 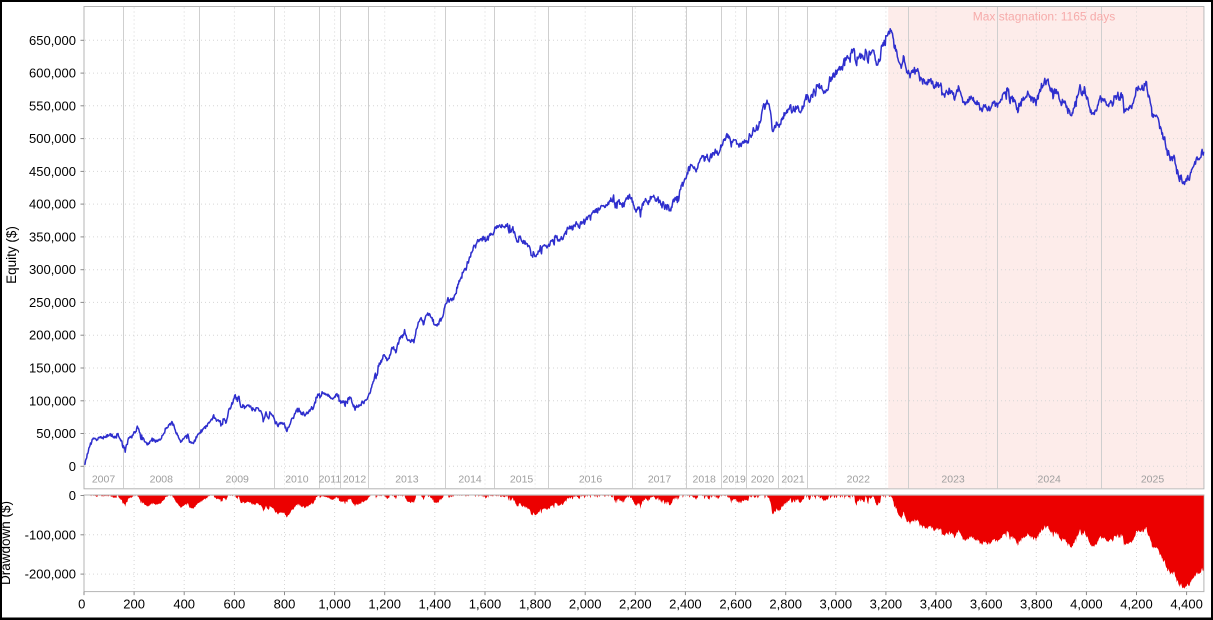 What do you see at coordinates (953, 480) in the screenshot?
I see `svg-text: 2023` at bounding box center [953, 480].